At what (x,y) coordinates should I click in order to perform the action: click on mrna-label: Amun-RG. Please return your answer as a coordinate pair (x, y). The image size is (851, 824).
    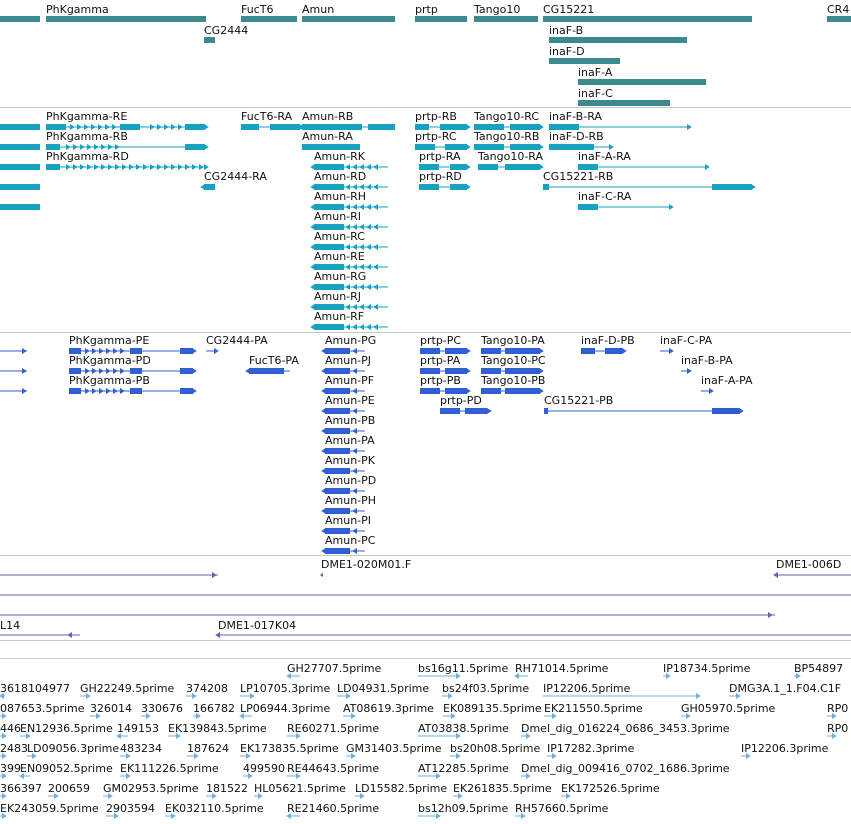
    Looking at the image, I should click on (340, 276).